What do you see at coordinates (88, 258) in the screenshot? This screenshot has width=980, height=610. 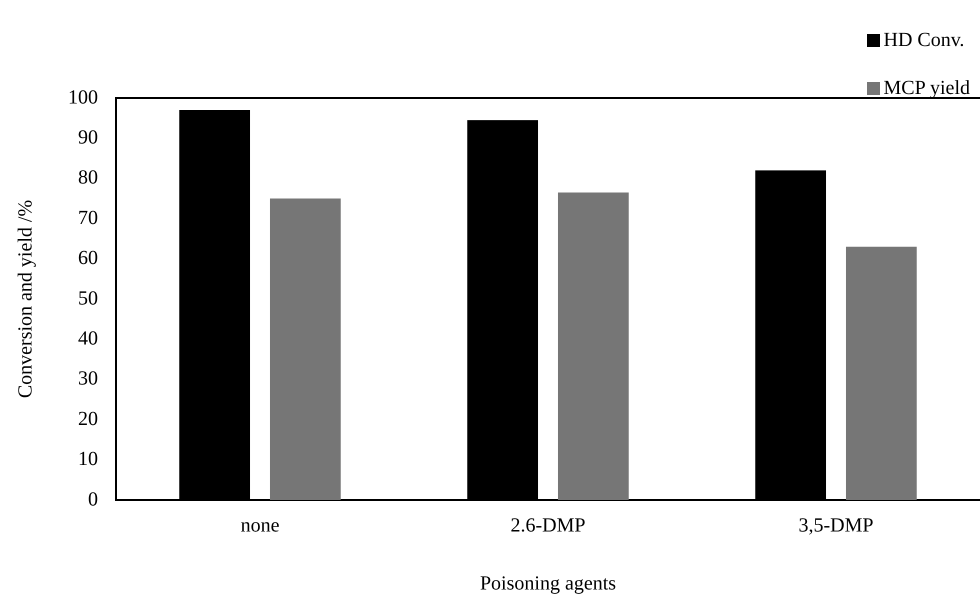 I see `y-tick-label: 60` at bounding box center [88, 258].